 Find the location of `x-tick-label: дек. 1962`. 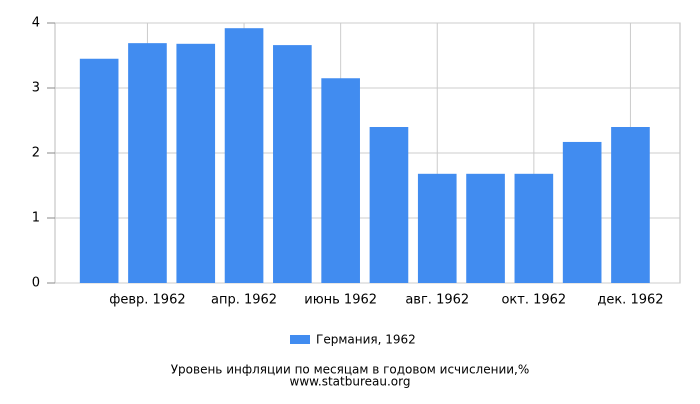

x-tick-label: дек. 1962 is located at coordinates (630, 300).